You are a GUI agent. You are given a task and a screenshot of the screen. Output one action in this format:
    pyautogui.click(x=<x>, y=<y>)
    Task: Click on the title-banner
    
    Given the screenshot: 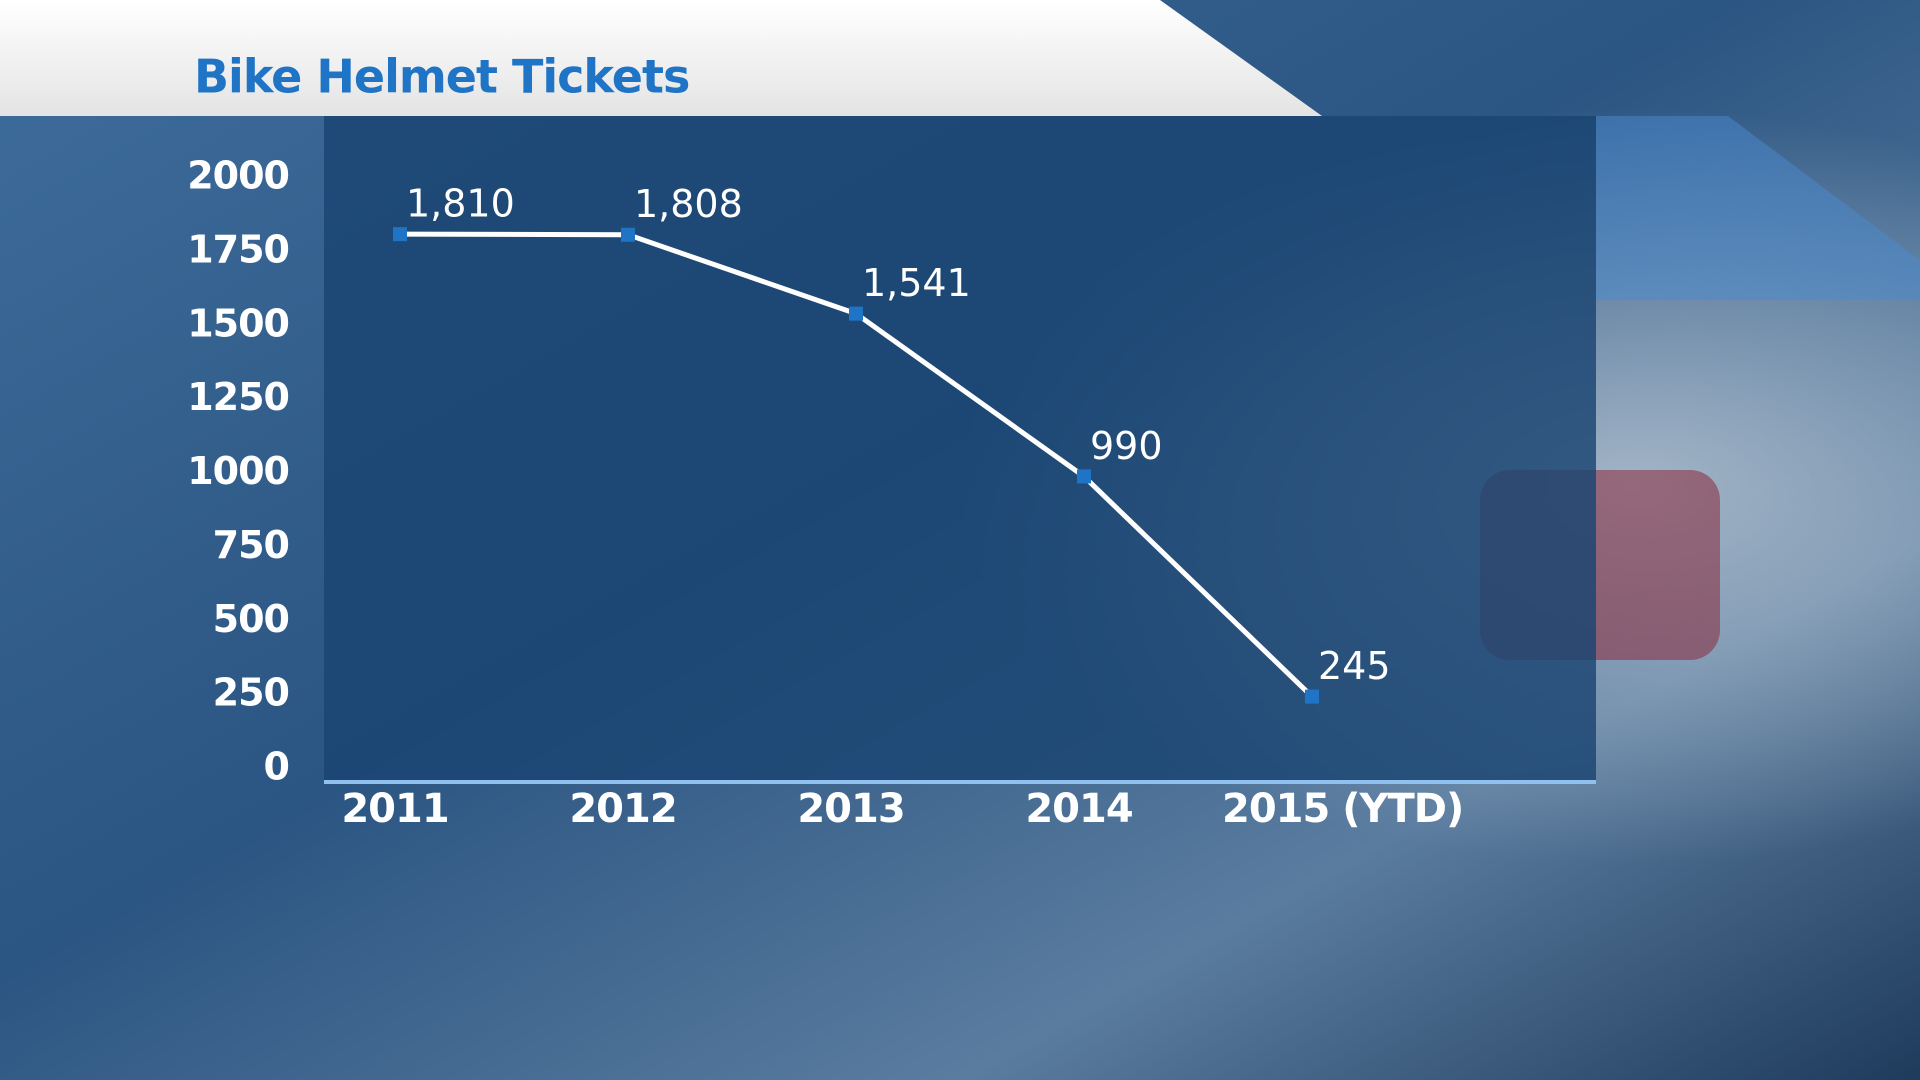 What is the action you would take?
    pyautogui.click(x=661, y=58)
    